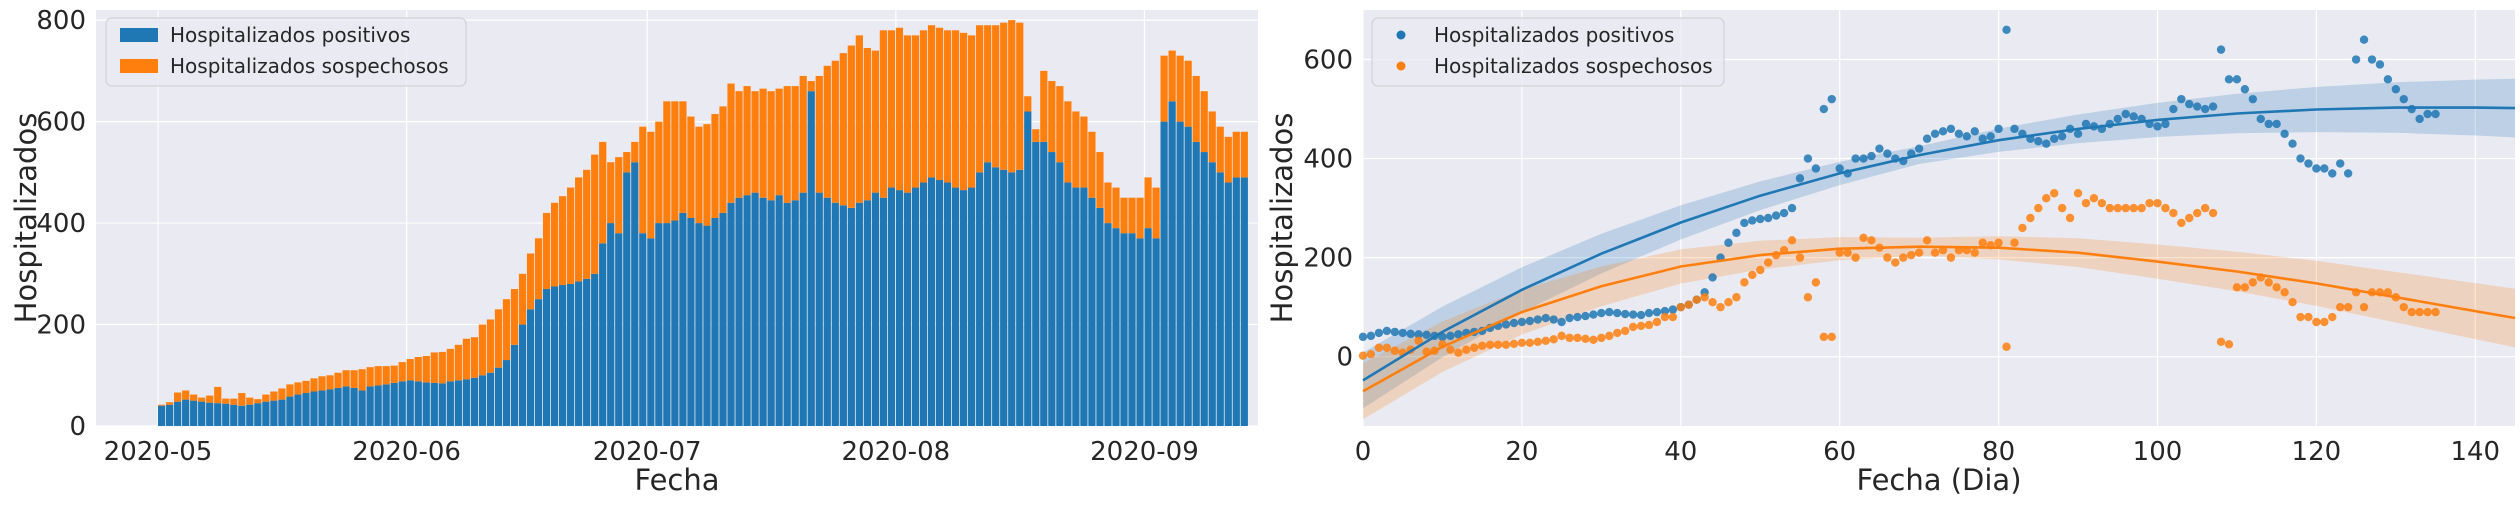 Image resolution: width=2520 pixels, height=508 pixels. Describe the element at coordinates (1328, 259) in the screenshot. I see `right-y-tick-label: 200` at that location.